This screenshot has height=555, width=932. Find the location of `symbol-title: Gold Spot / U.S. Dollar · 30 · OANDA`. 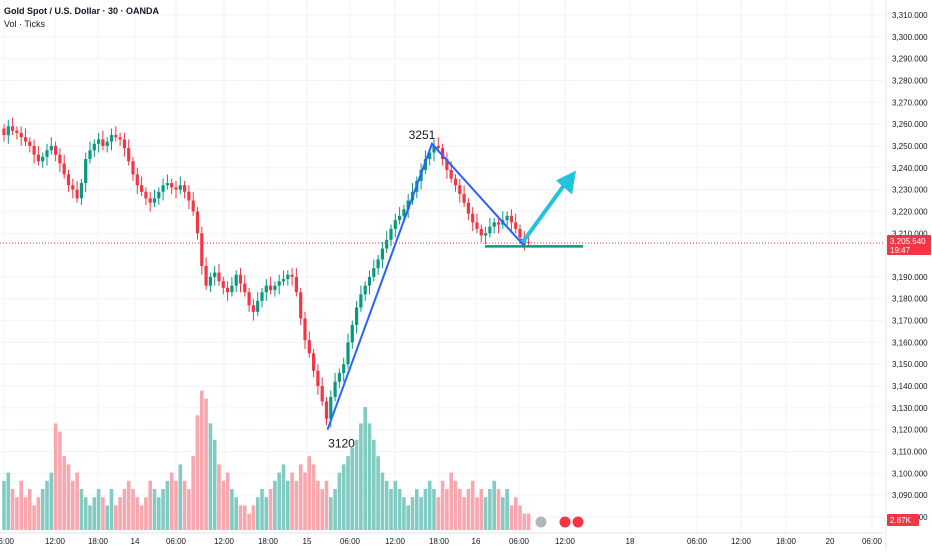

symbol-title: Gold Spot / U.S. Dollar · 30 · OANDA is located at coordinates (82, 11).